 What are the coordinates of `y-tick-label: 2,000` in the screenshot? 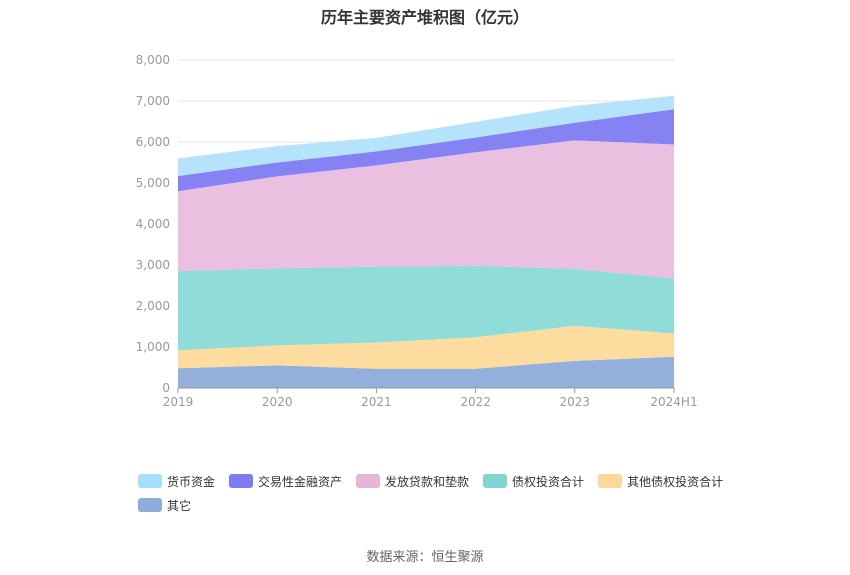 It's located at (153, 306).